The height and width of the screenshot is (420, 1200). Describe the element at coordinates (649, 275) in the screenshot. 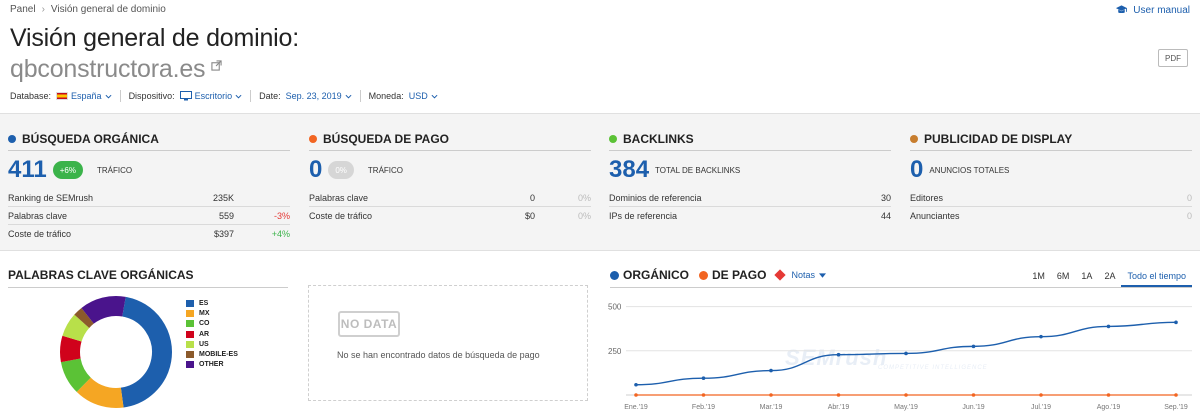

I see `legend-organic: ORGÁNICO` at that location.